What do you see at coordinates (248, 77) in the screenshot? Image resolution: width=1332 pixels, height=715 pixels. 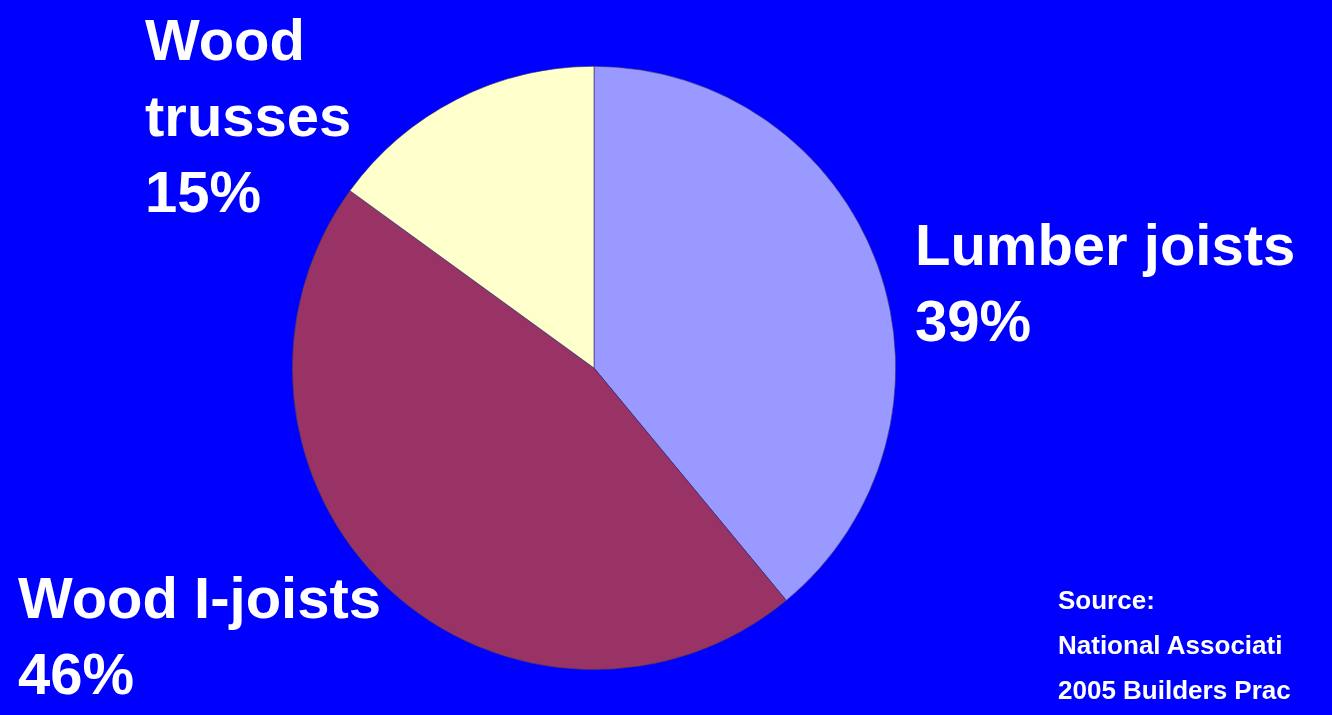 I see `slice-label: Wood trusses` at bounding box center [248, 77].